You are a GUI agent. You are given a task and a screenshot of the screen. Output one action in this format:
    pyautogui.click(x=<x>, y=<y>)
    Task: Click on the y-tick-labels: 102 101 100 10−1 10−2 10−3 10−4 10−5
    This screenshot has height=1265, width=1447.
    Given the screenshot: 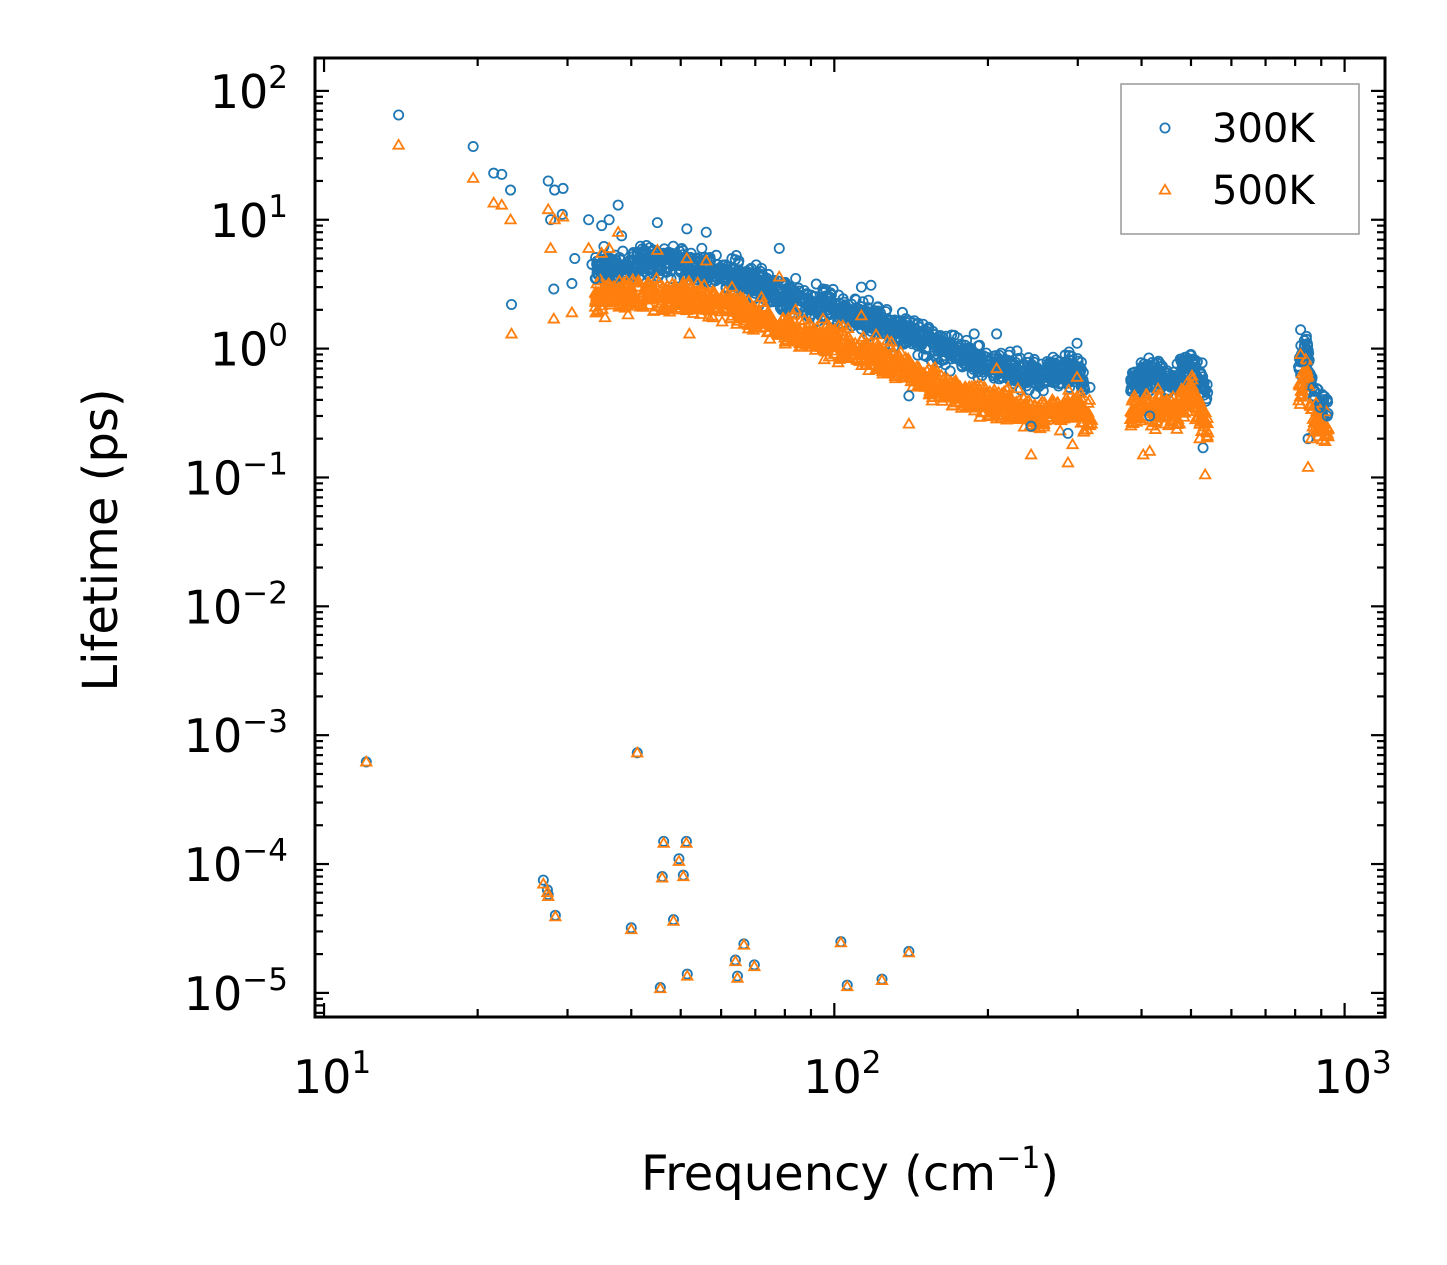 What is the action you would take?
    pyautogui.click(x=236, y=540)
    